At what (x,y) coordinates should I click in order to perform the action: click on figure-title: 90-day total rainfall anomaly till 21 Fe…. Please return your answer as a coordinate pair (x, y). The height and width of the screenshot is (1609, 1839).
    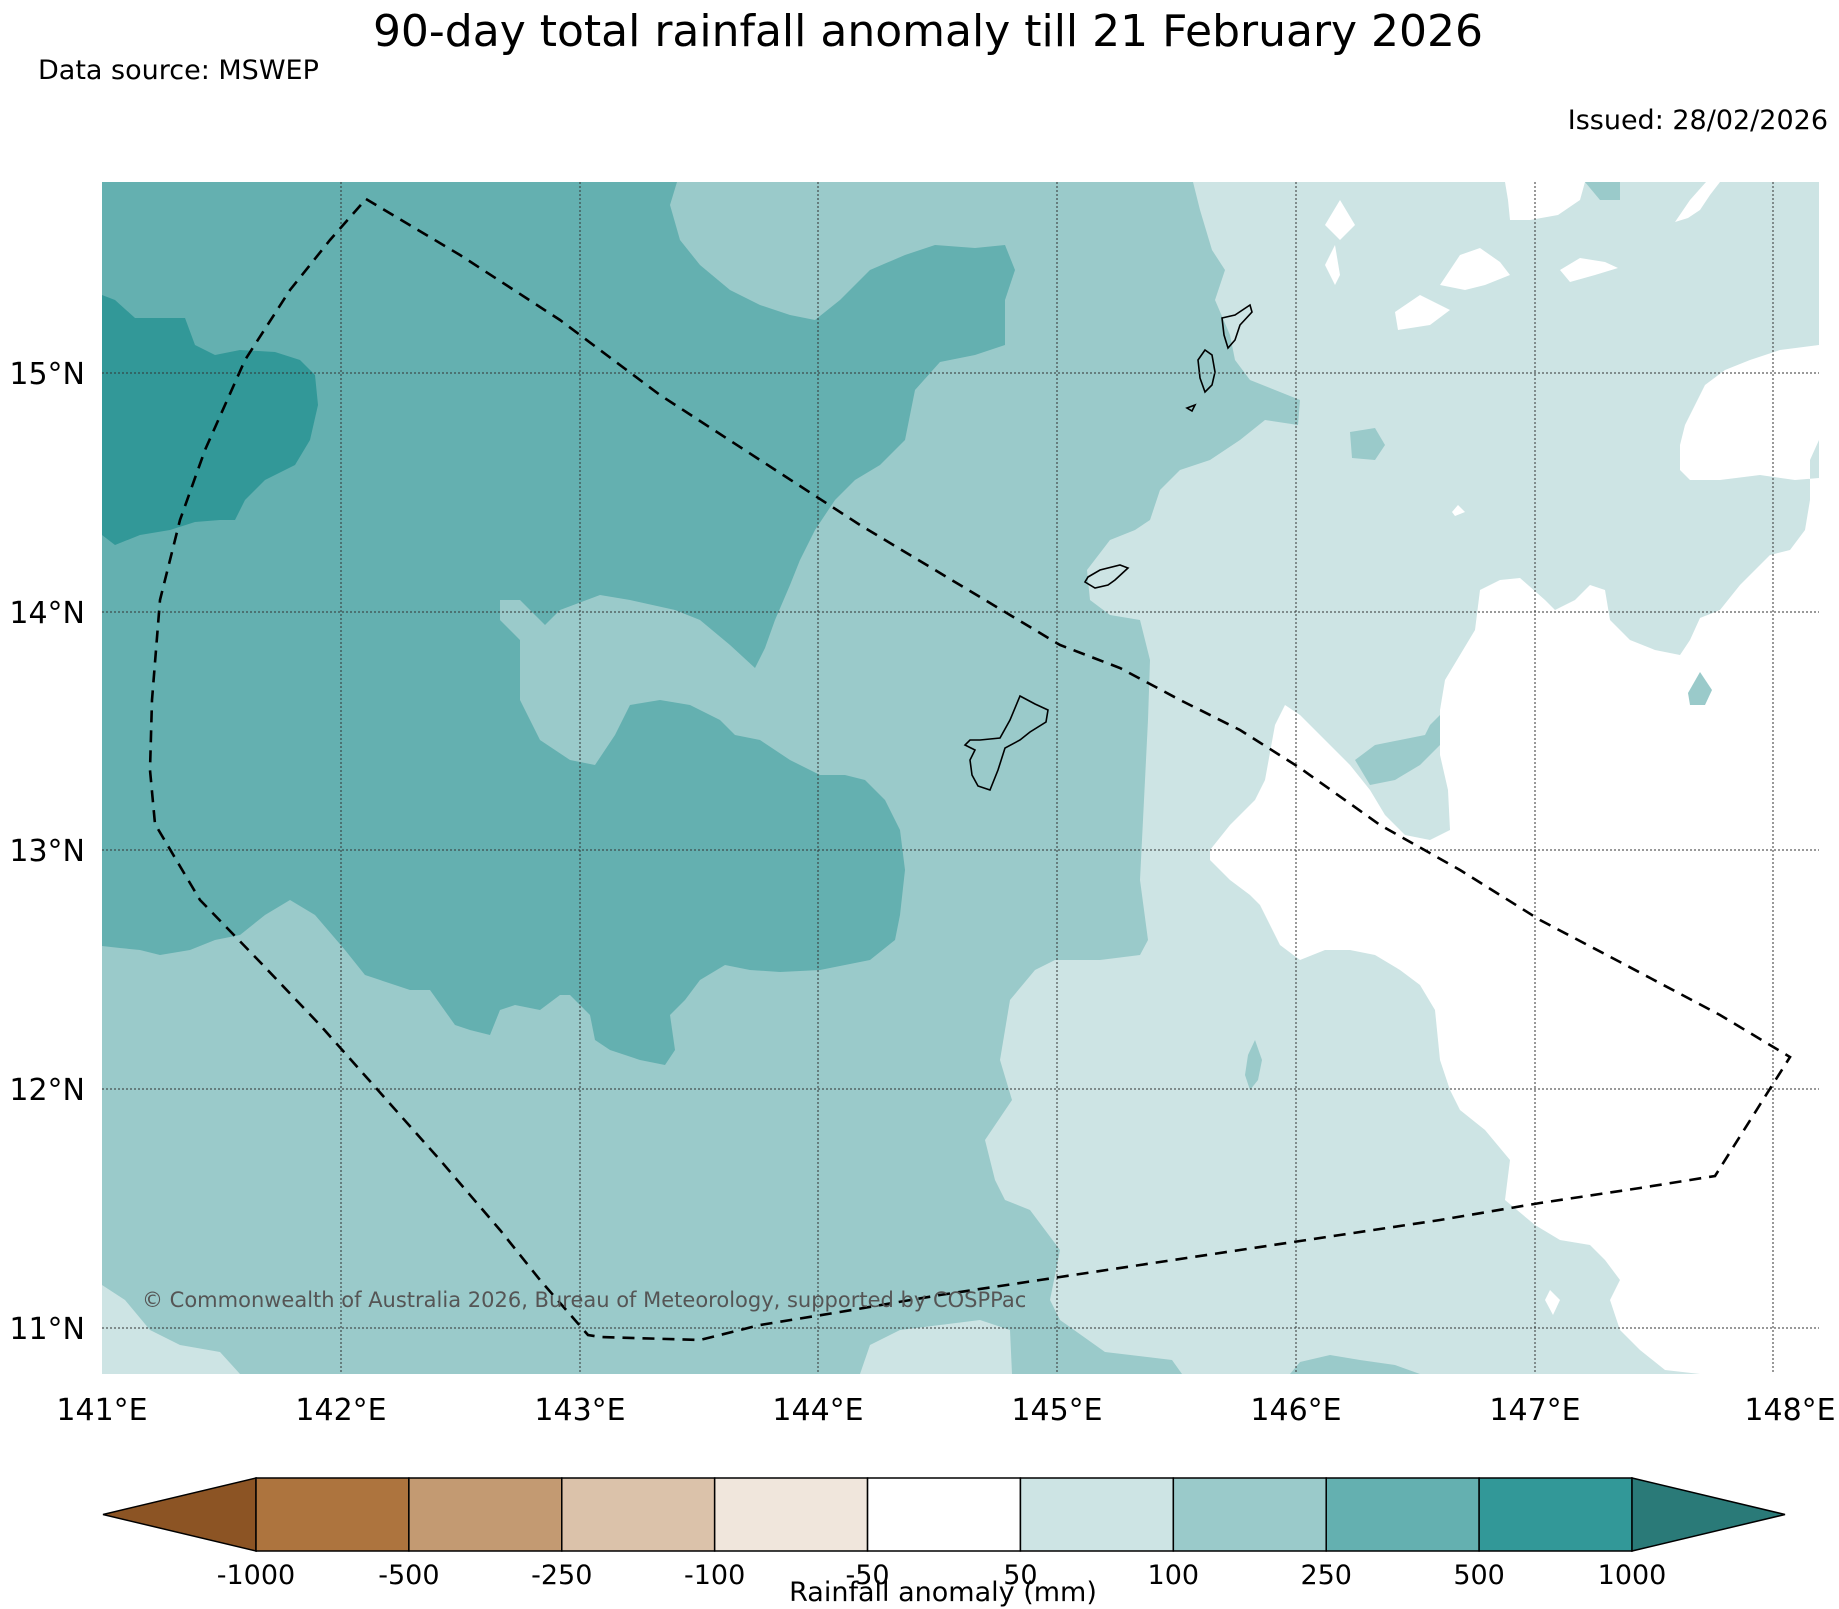
    Looking at the image, I should click on (928, 31).